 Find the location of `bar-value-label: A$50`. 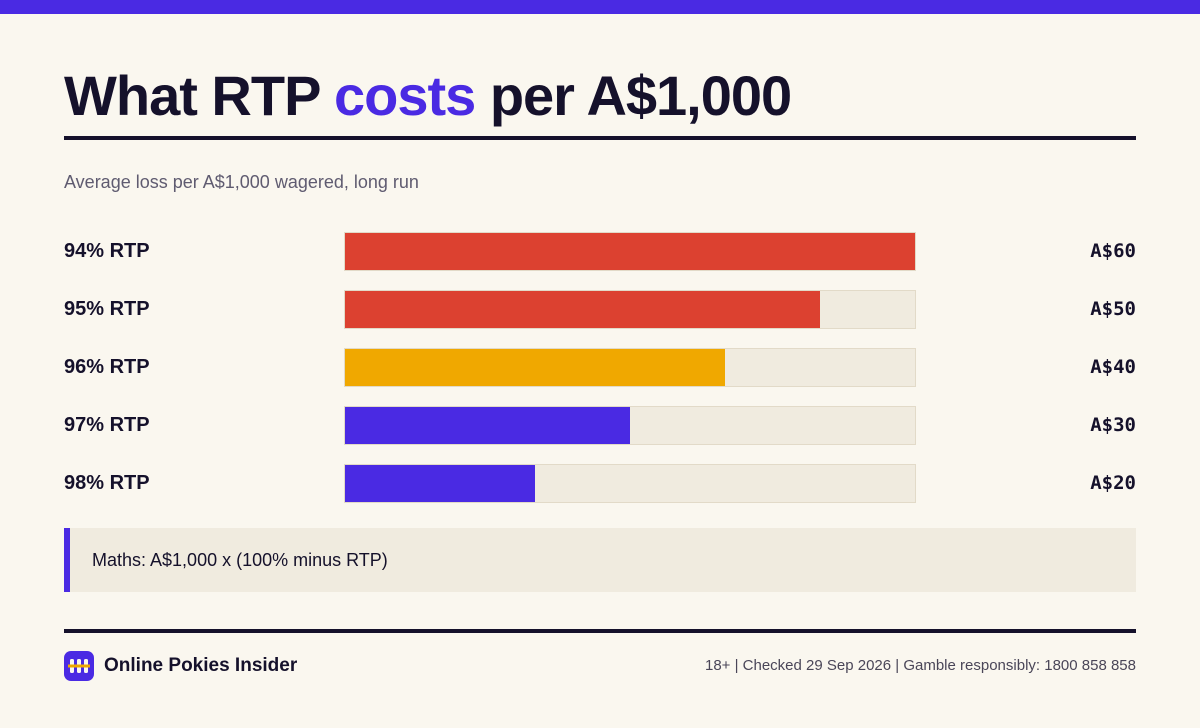

bar-value-label: A$50 is located at coordinates (1113, 309).